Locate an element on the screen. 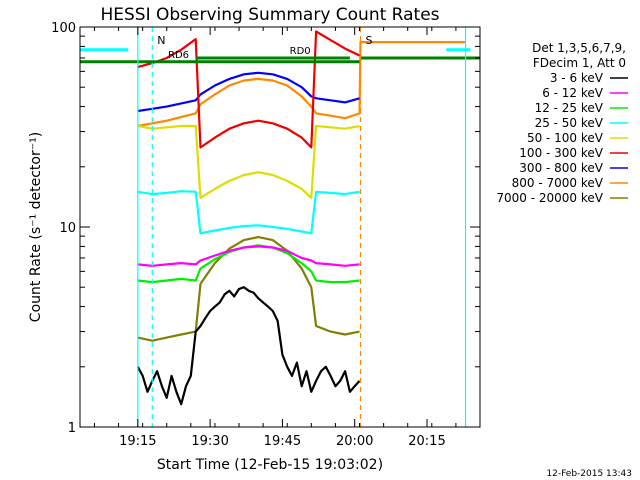 This screenshot has height=480, width=640. legend-label-6-12-kev: 6 - 12 keV is located at coordinates (573, 93).